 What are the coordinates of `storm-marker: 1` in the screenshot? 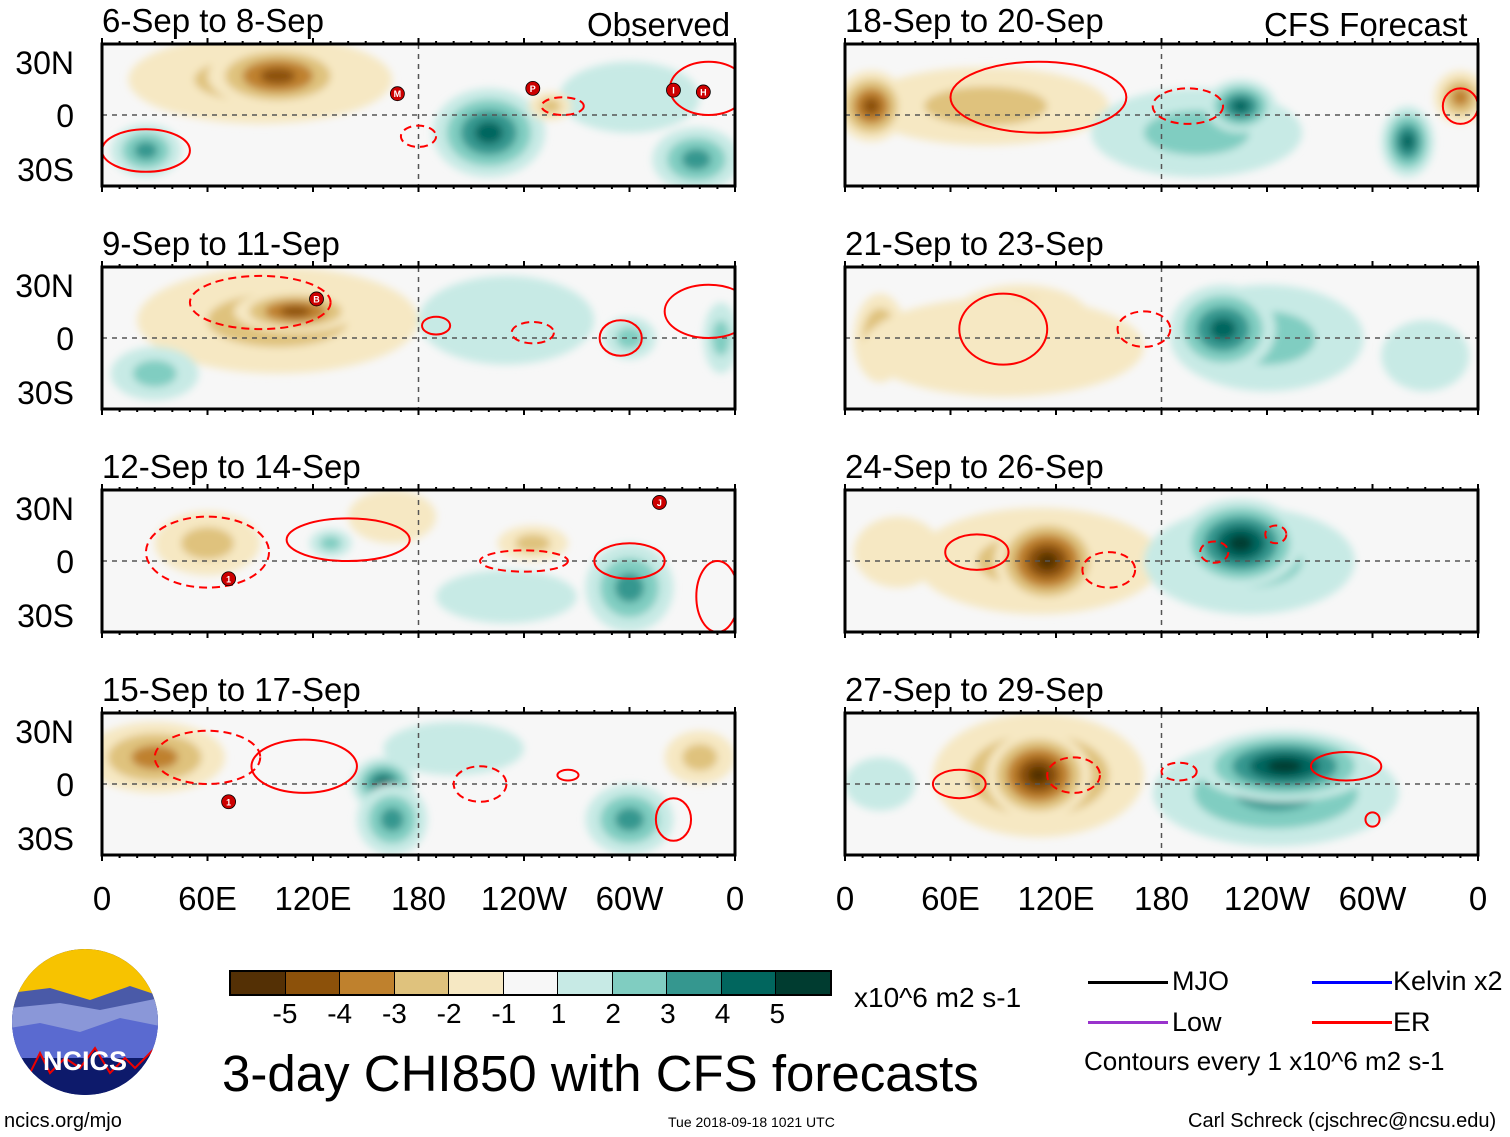 It's located at (228, 579).